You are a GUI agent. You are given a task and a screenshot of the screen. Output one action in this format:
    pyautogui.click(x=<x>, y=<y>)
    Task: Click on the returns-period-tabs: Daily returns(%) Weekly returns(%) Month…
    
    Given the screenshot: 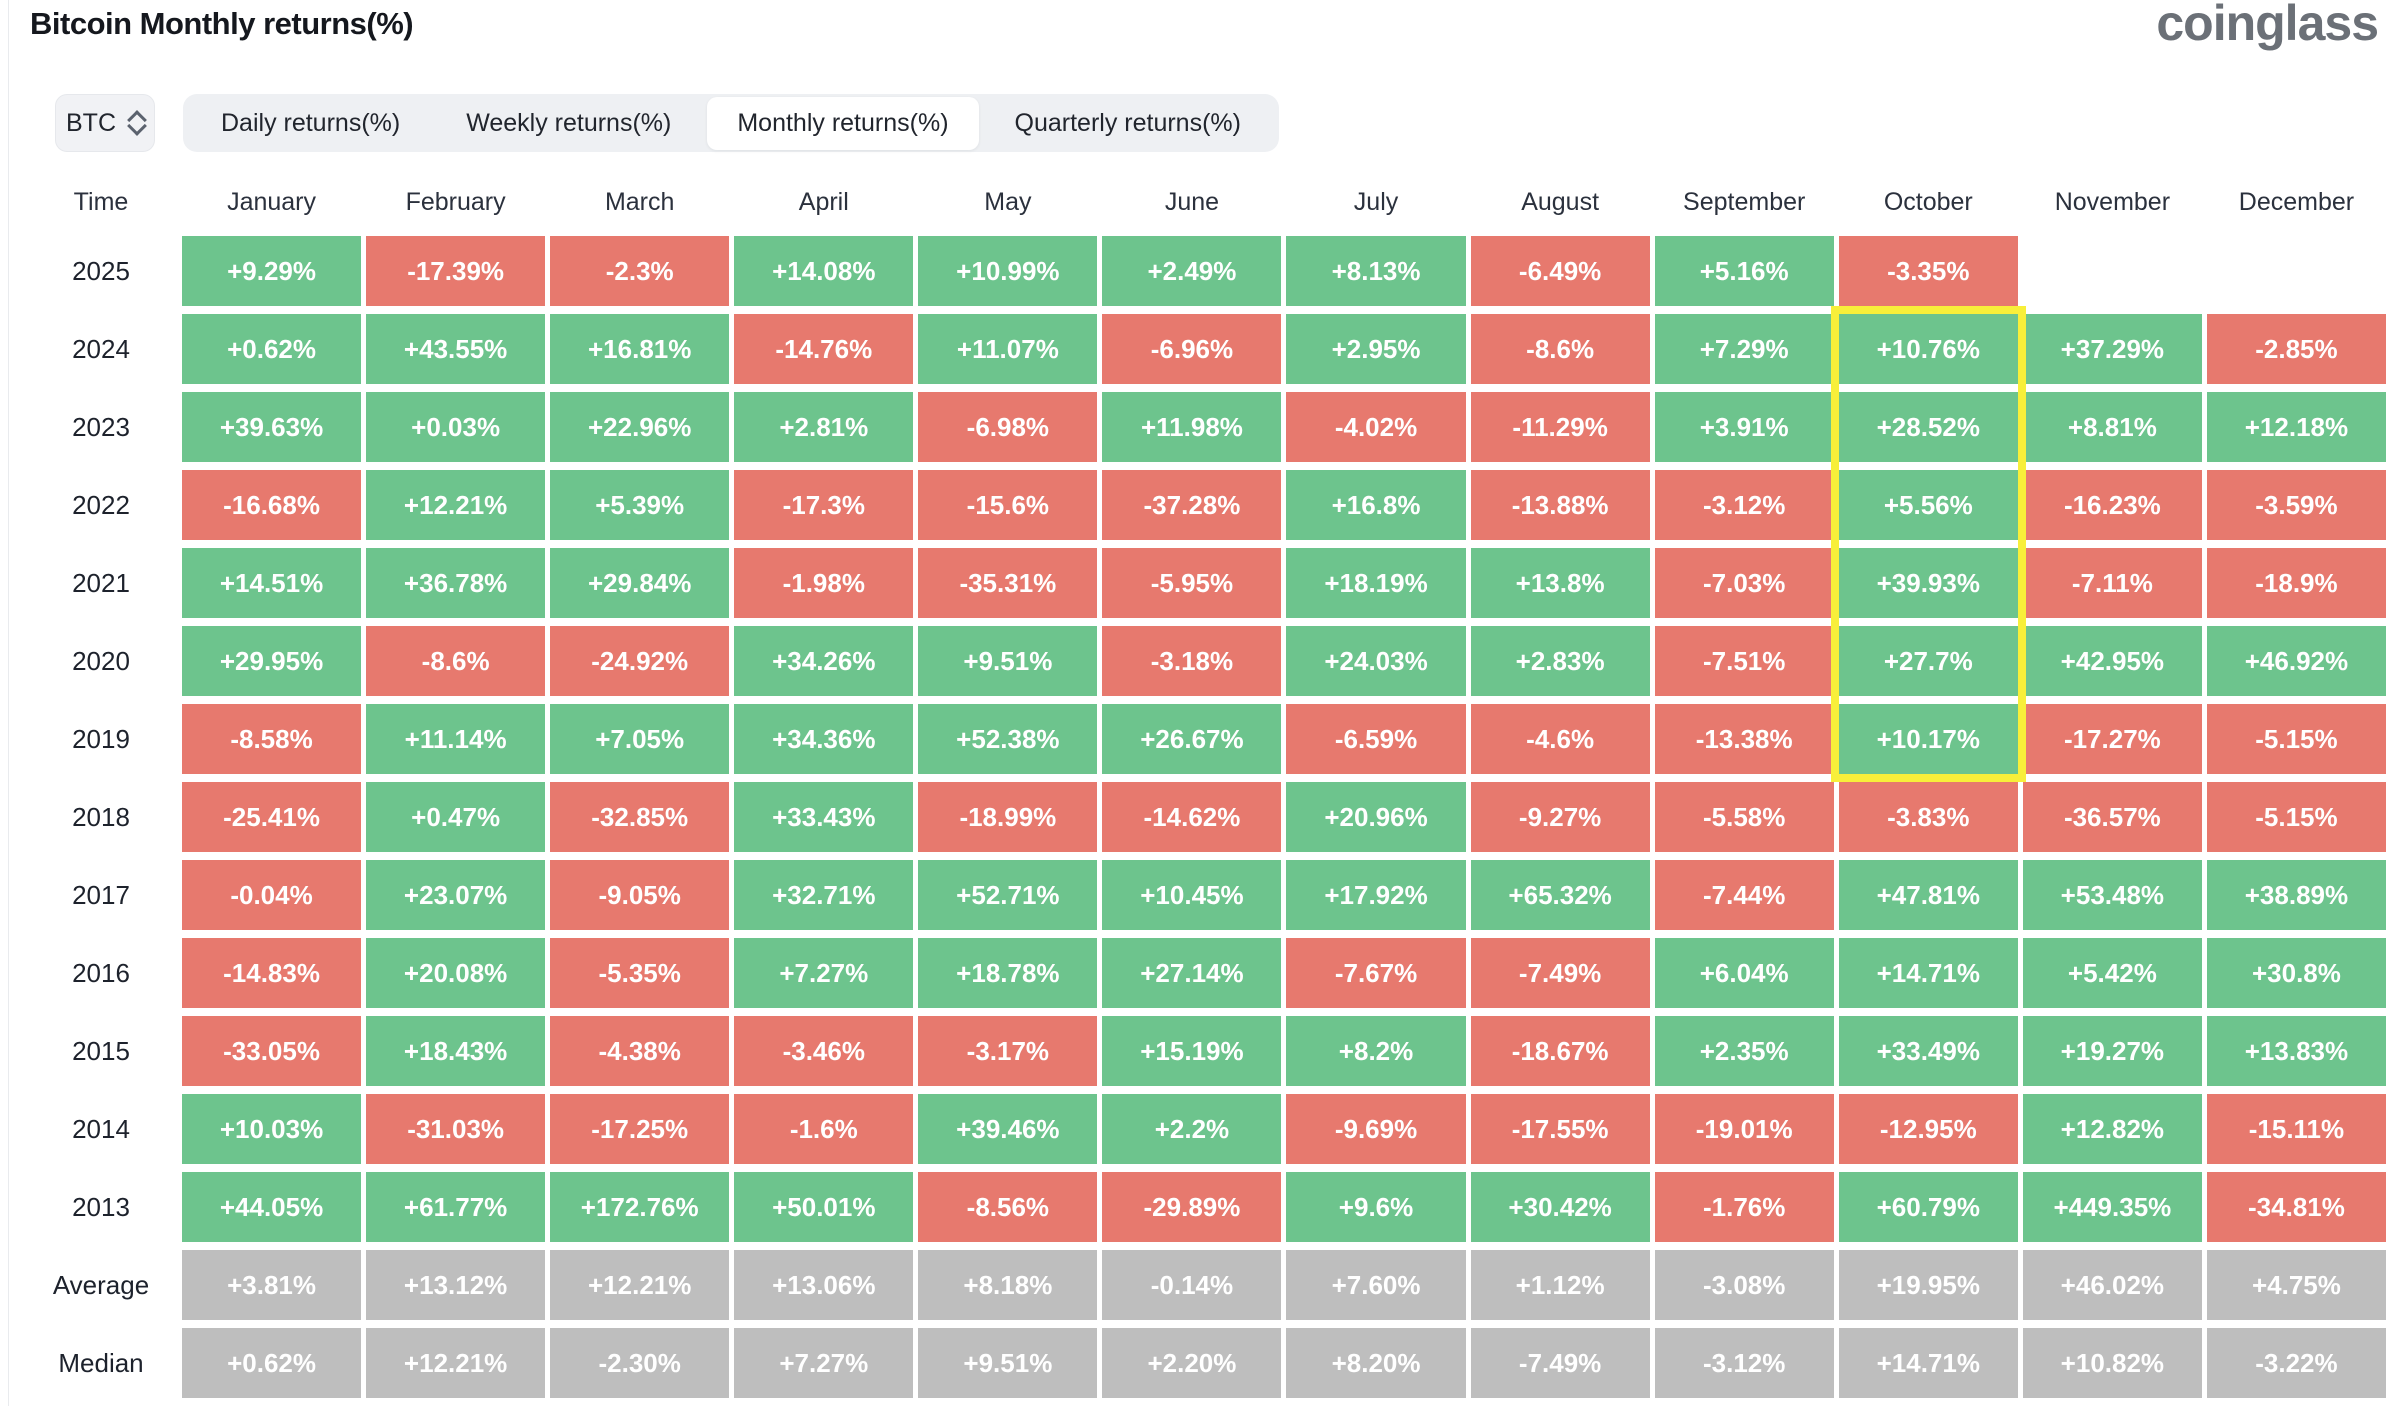 What is the action you would take?
    pyautogui.click(x=731, y=123)
    